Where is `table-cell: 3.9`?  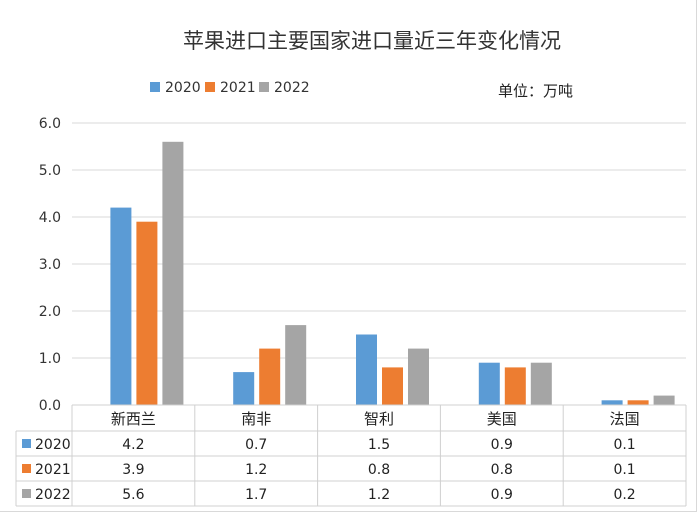
table-cell: 3.9 is located at coordinates (133, 470).